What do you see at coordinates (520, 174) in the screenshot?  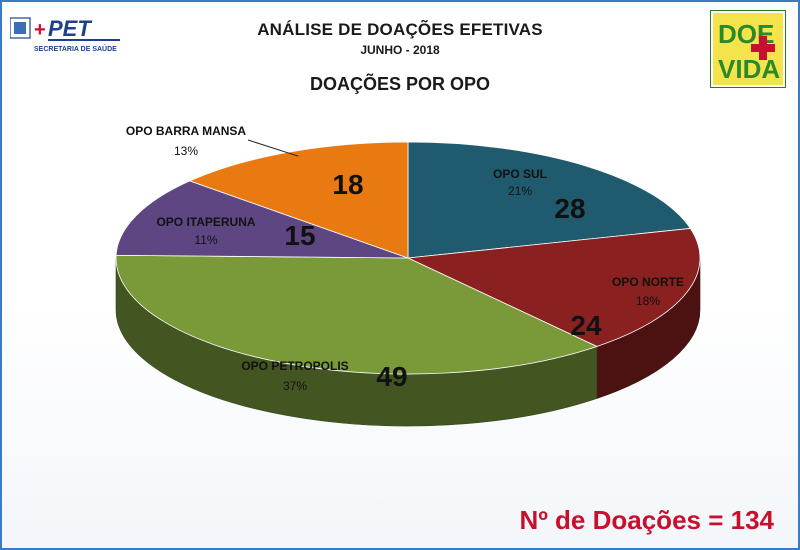 I see `slice-label-opo-sul: OPO SUL` at bounding box center [520, 174].